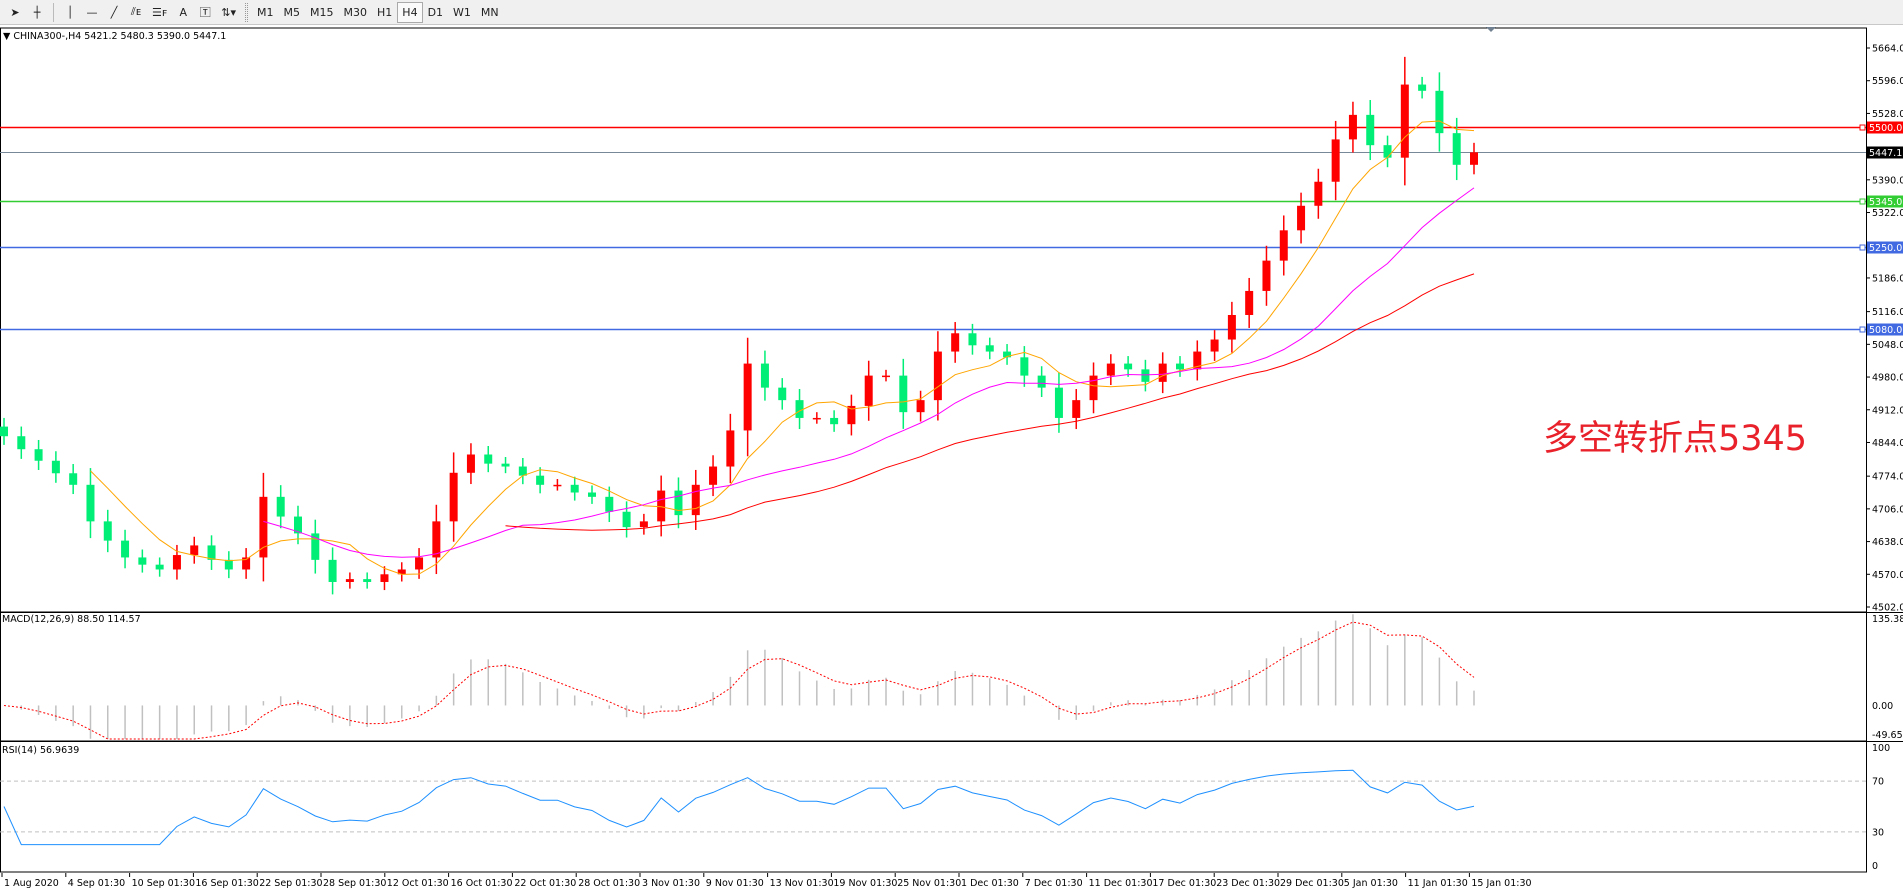  Describe the element at coordinates (385, 12) in the screenshot. I see `timeframe-h1-button: H1` at that location.